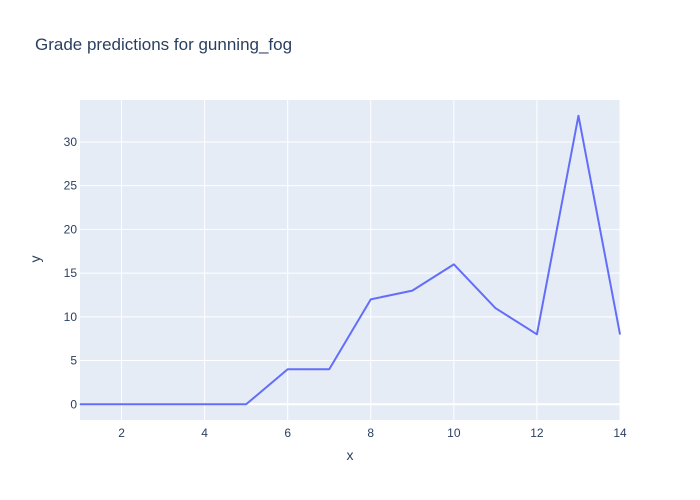 The height and width of the screenshot is (500, 700). What do you see at coordinates (71, 317) in the screenshot?
I see `y-tick-label-2: 10` at bounding box center [71, 317].